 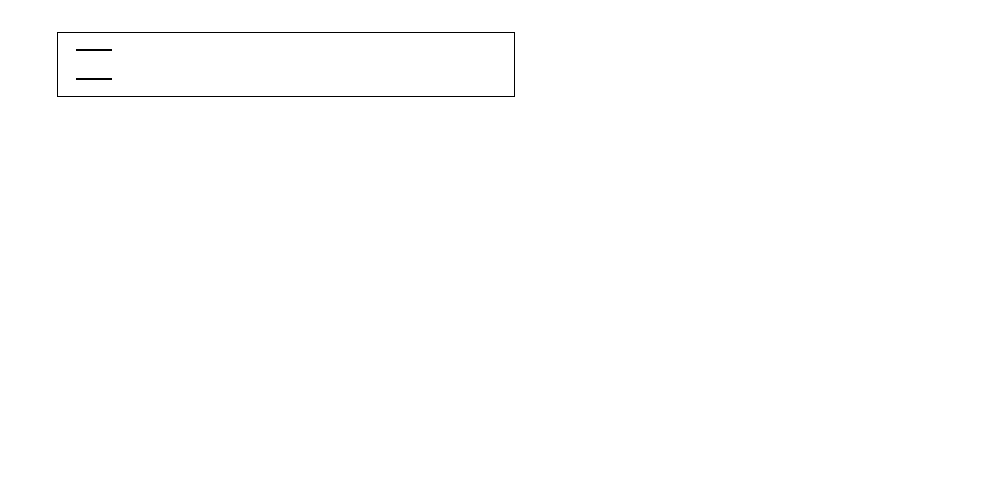 What do you see at coordinates (94, 50) in the screenshot?
I see `legend-line-permuted-icon` at bounding box center [94, 50].